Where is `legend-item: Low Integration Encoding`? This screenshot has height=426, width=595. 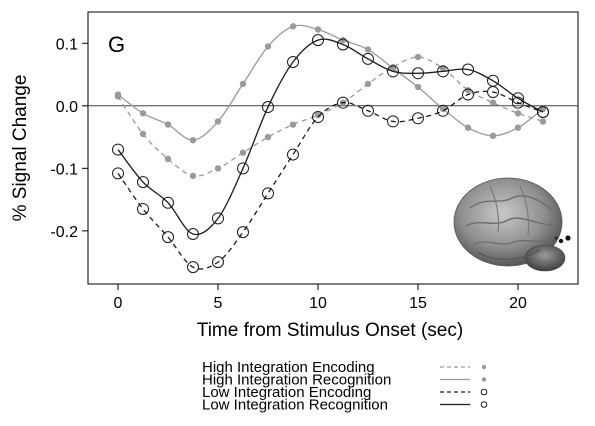
legend-item: Low Integration Encoding is located at coordinates (345, 392).